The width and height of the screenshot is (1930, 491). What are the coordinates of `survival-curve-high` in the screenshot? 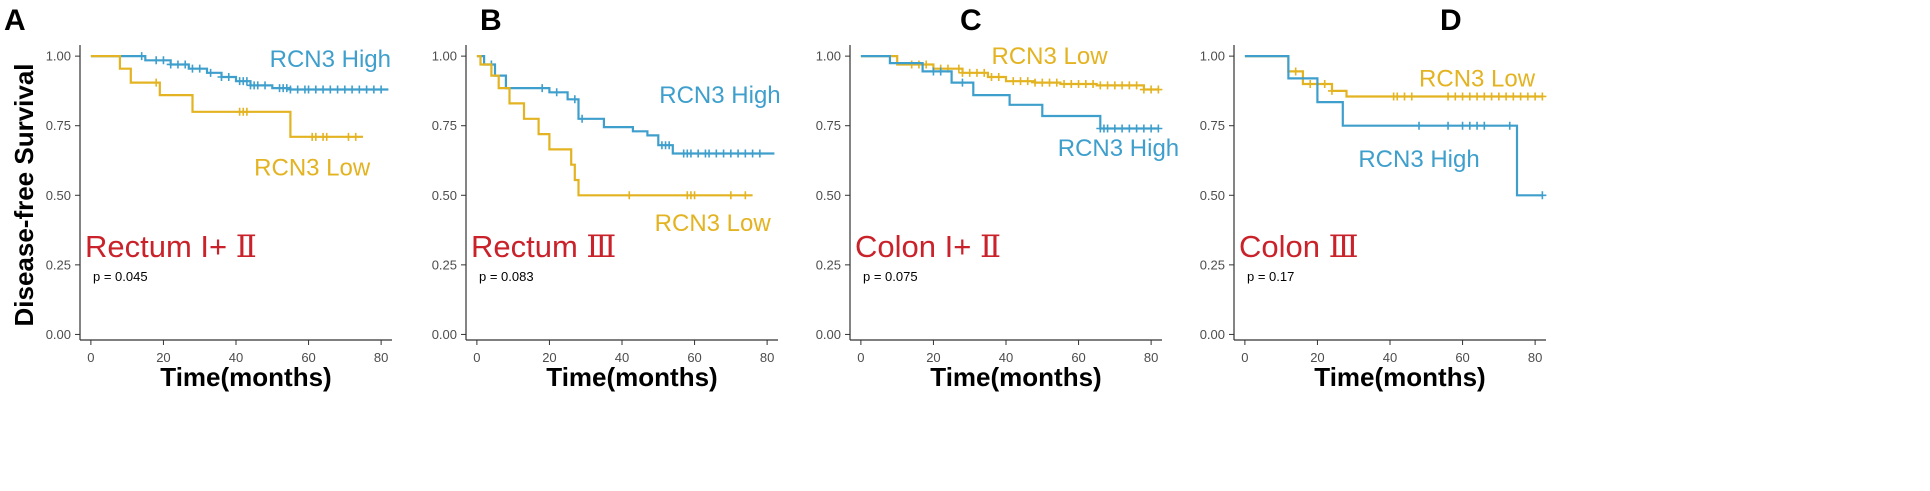 It's located at (625, 105).